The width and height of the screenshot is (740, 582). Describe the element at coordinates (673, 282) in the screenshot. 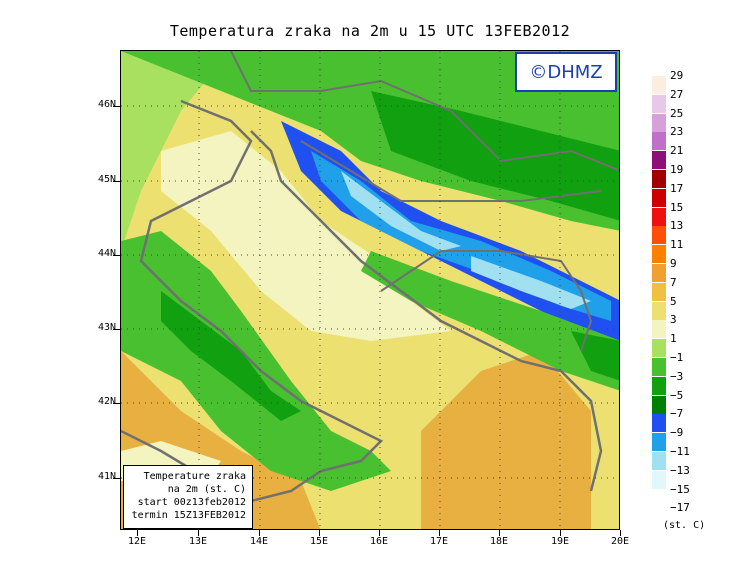

I see `legend-label: 7` at that location.